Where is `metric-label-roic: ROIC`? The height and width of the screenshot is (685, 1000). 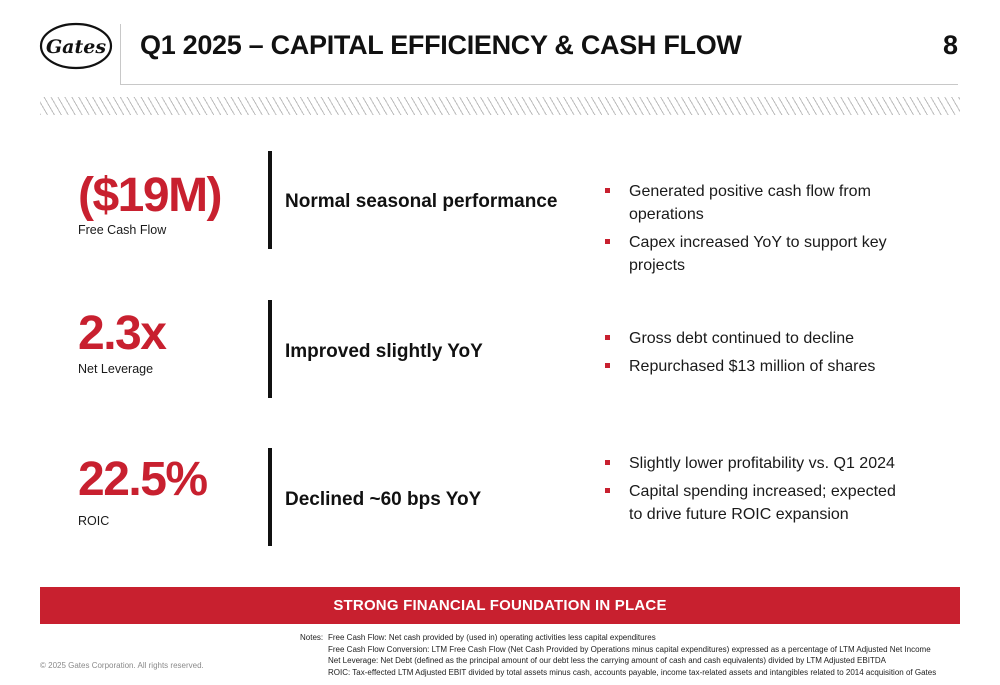
metric-label-roic: ROIC is located at coordinates (94, 521).